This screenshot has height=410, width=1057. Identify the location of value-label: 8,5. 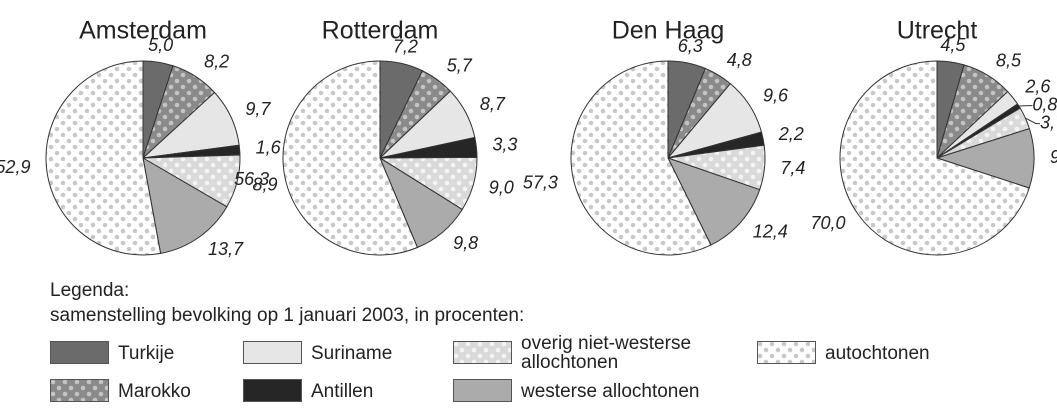
(1009, 60).